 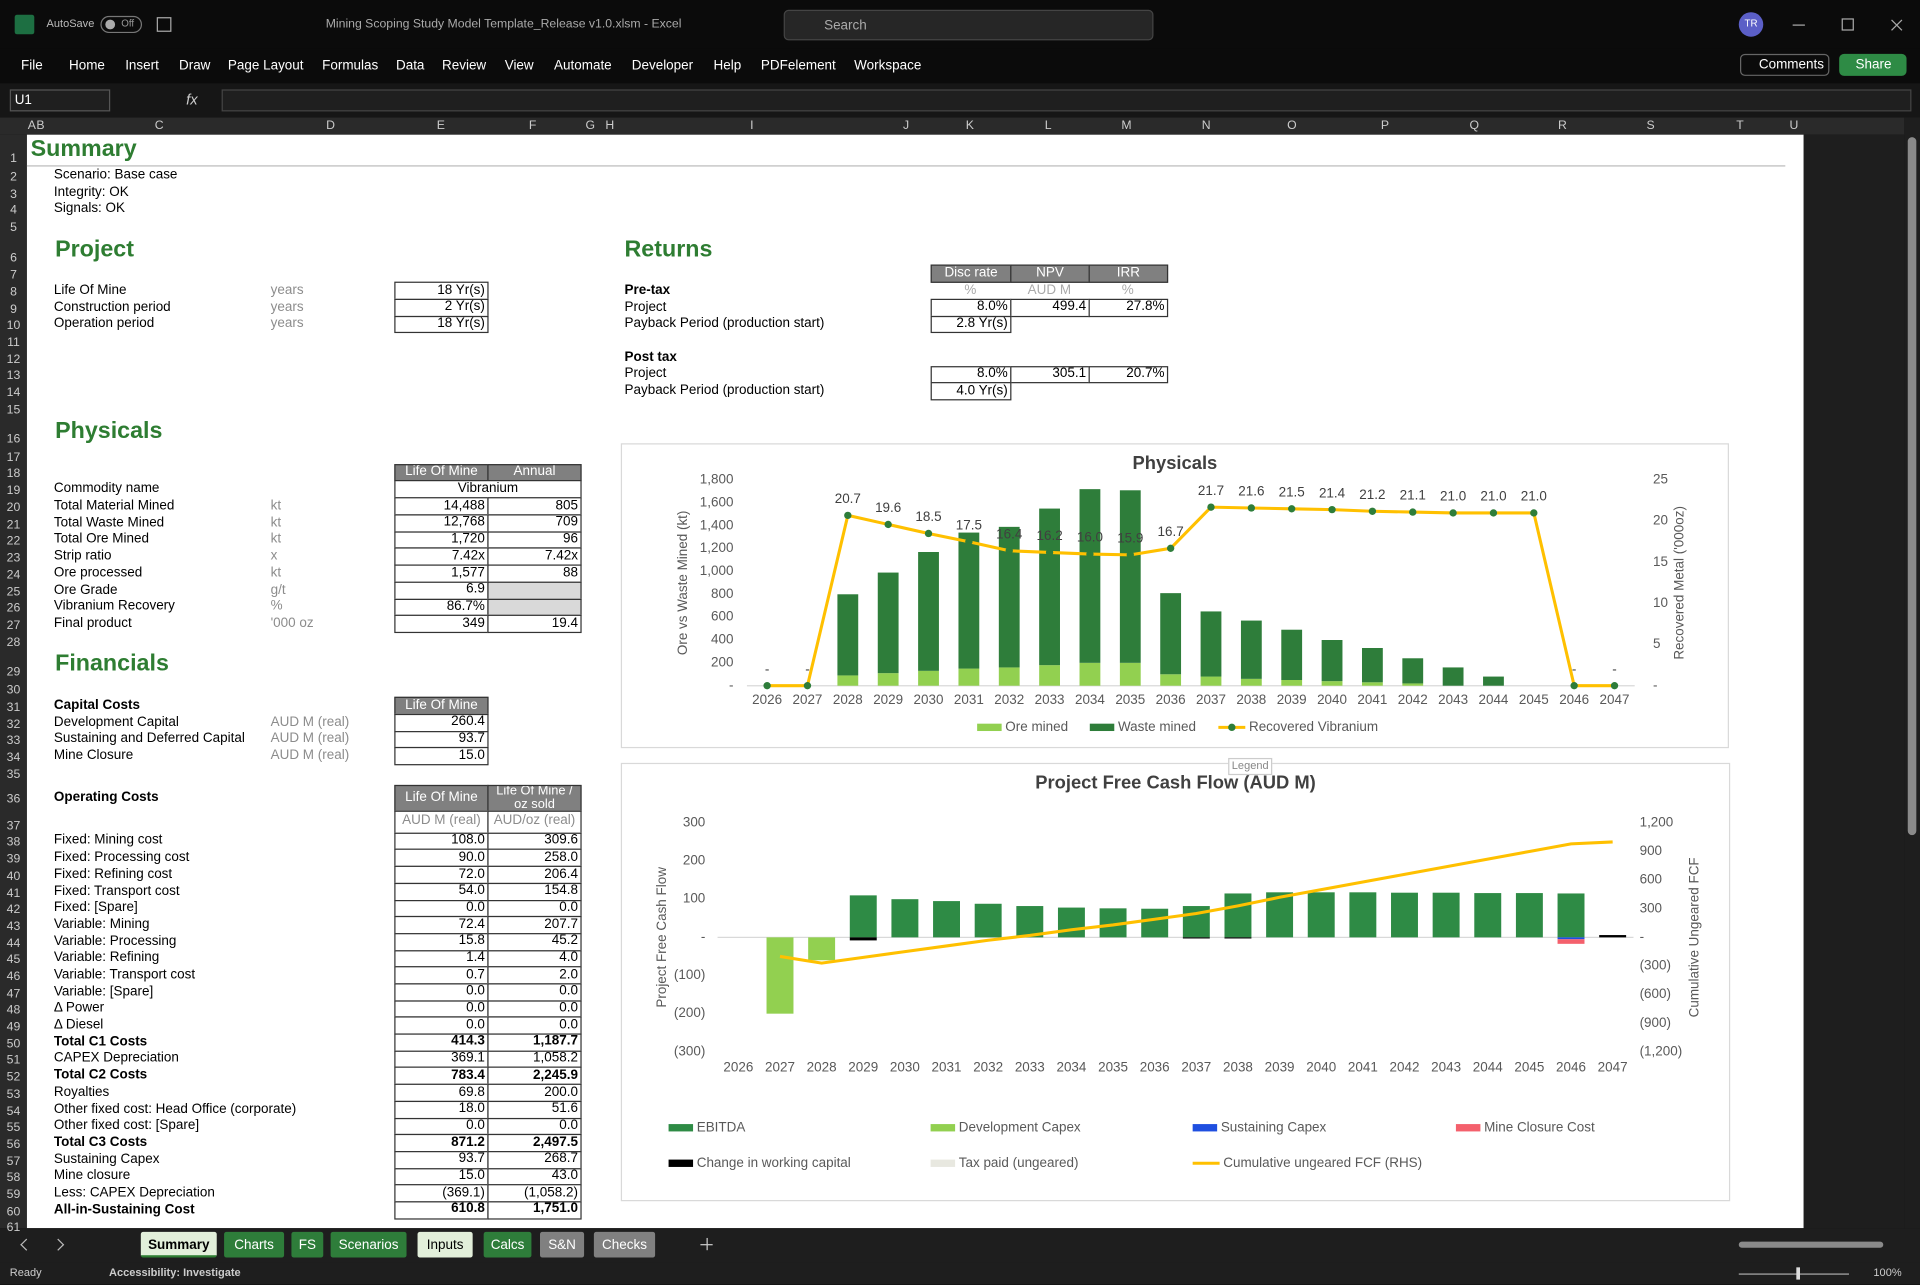 What do you see at coordinates (888, 66) in the screenshot?
I see `ribbon-tab: Workspace` at bounding box center [888, 66].